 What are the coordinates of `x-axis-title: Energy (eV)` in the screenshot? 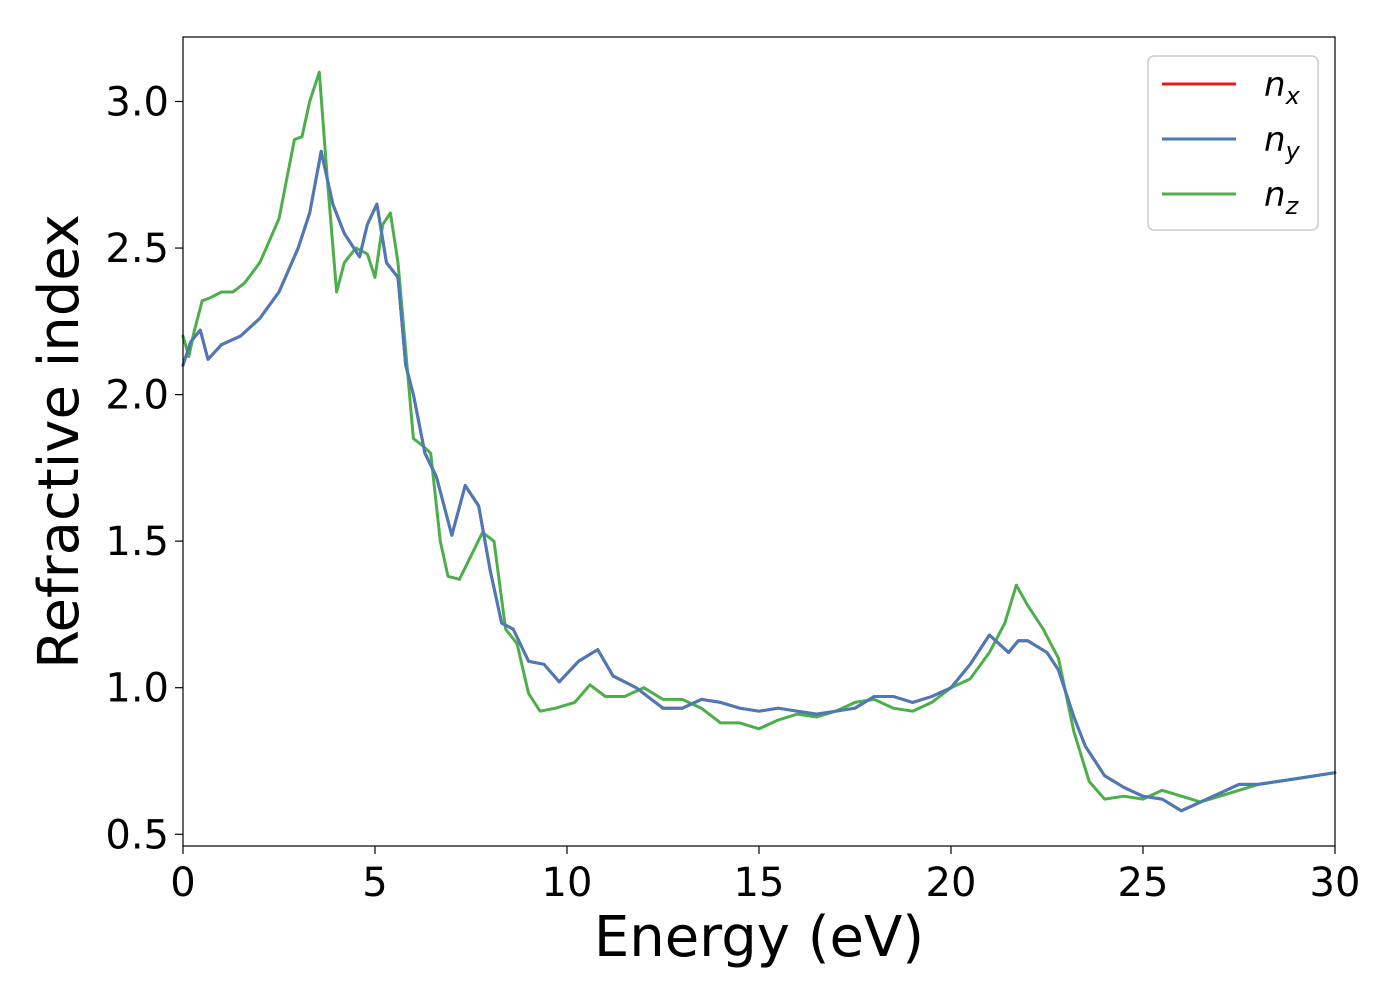 It's located at (759, 937).